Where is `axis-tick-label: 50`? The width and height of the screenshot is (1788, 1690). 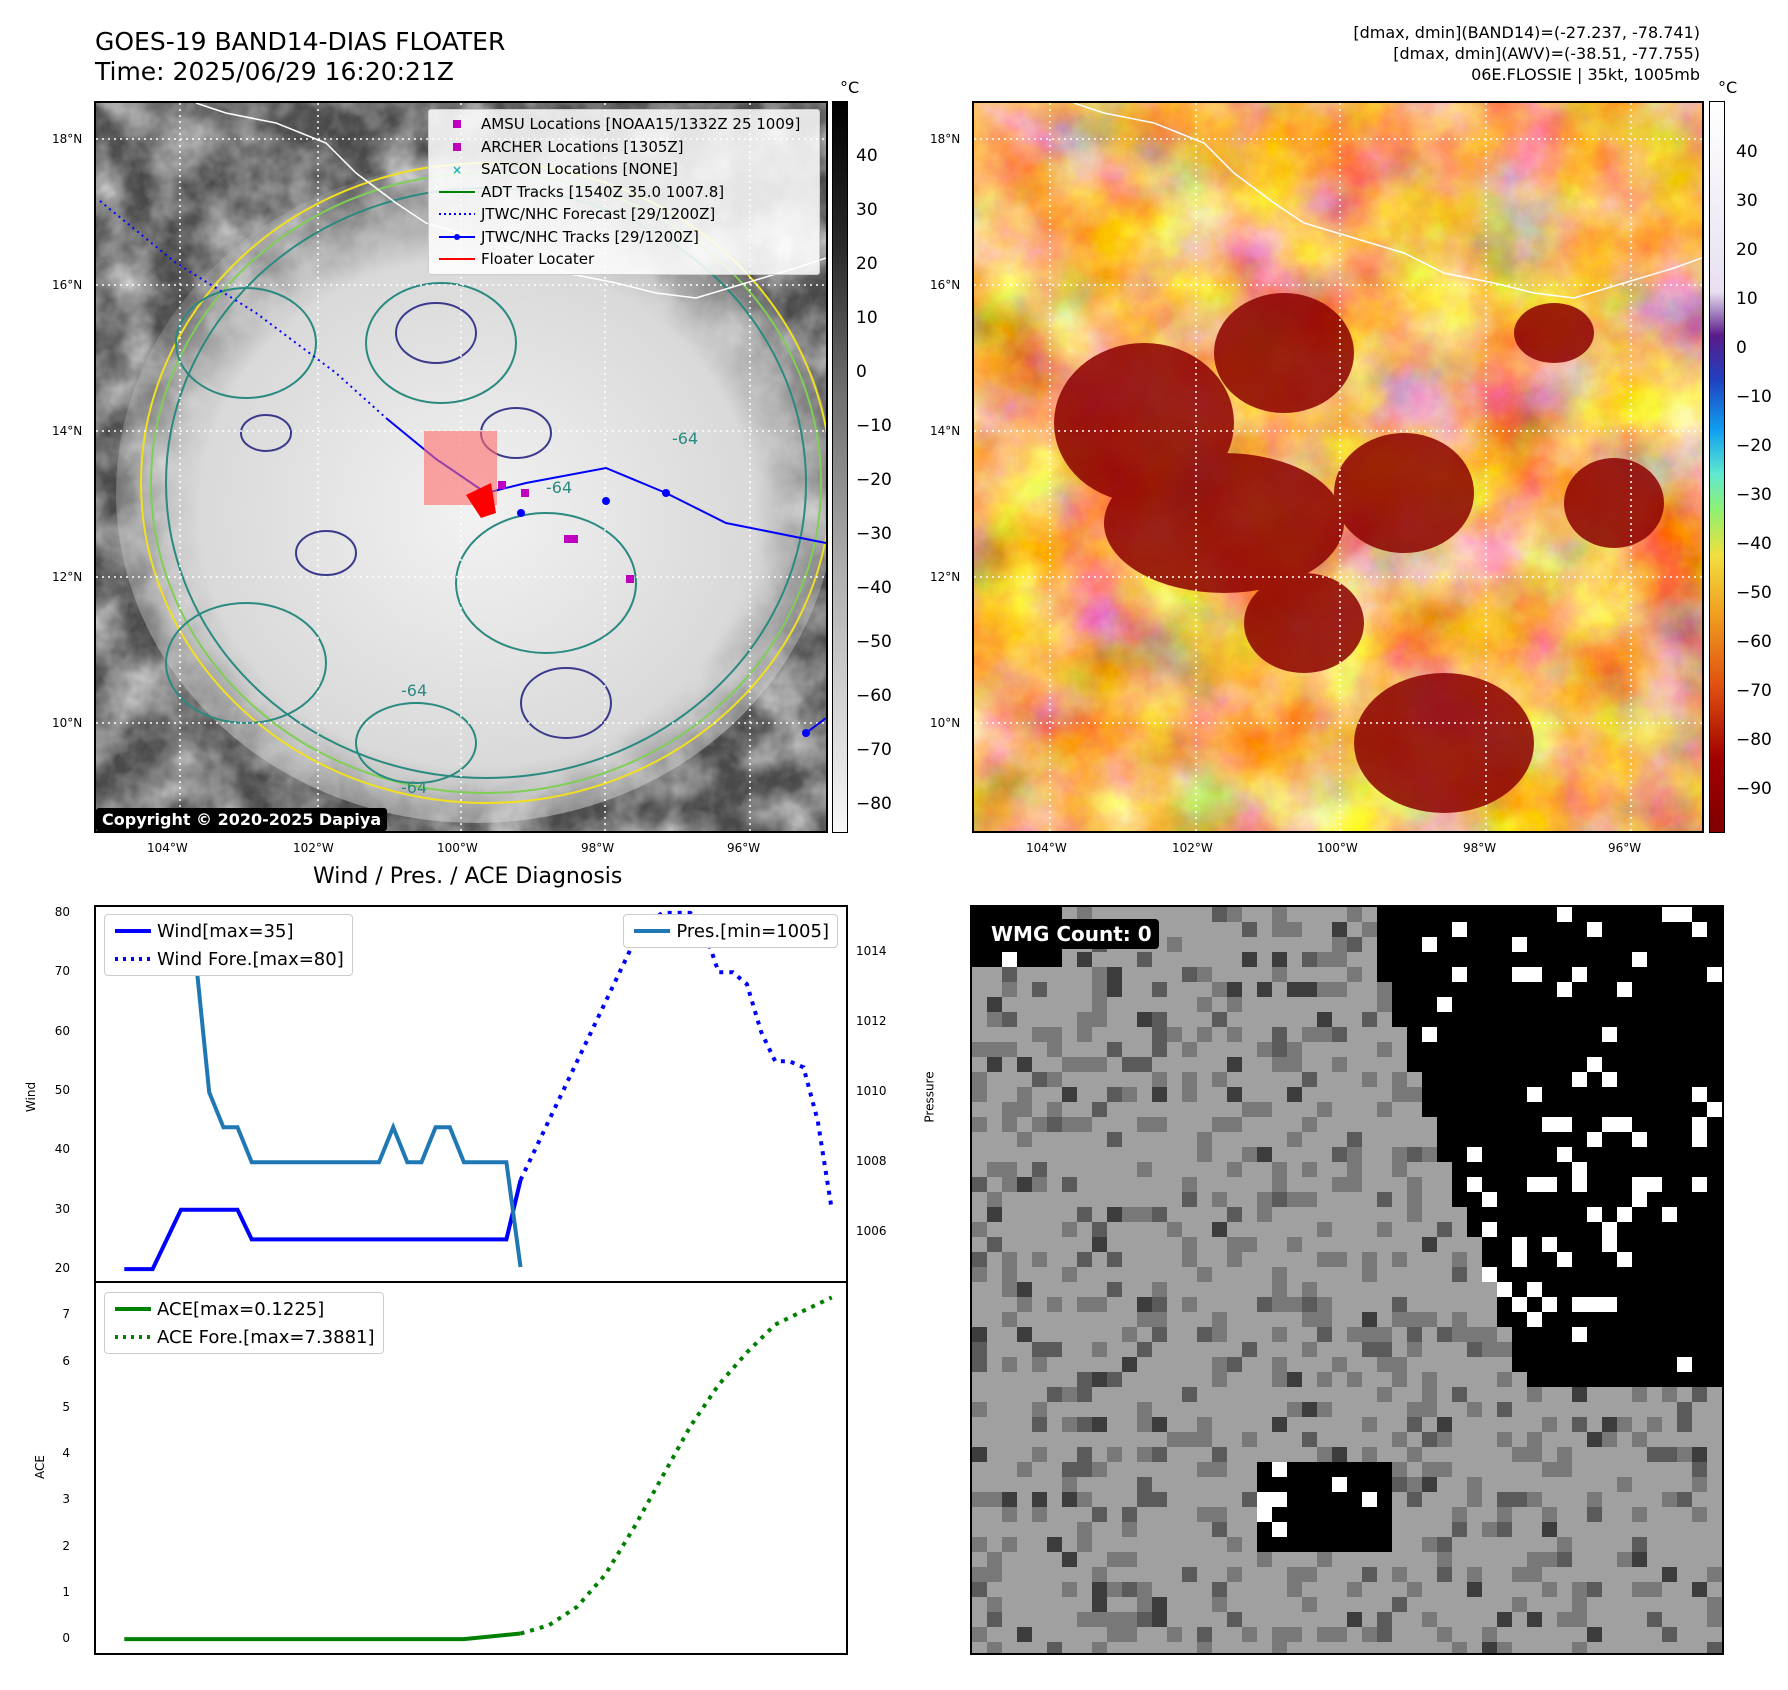
axis-tick-label: 50 is located at coordinates (62, 1090).